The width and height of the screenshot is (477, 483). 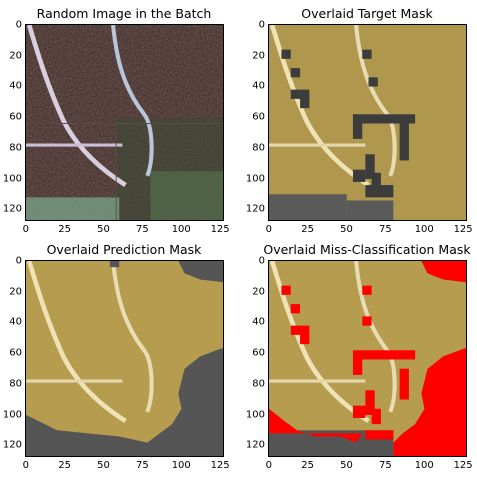 What do you see at coordinates (124, 249) in the screenshot?
I see `panel-title-prediction-mask: Overlaid Prediction Mask` at bounding box center [124, 249].